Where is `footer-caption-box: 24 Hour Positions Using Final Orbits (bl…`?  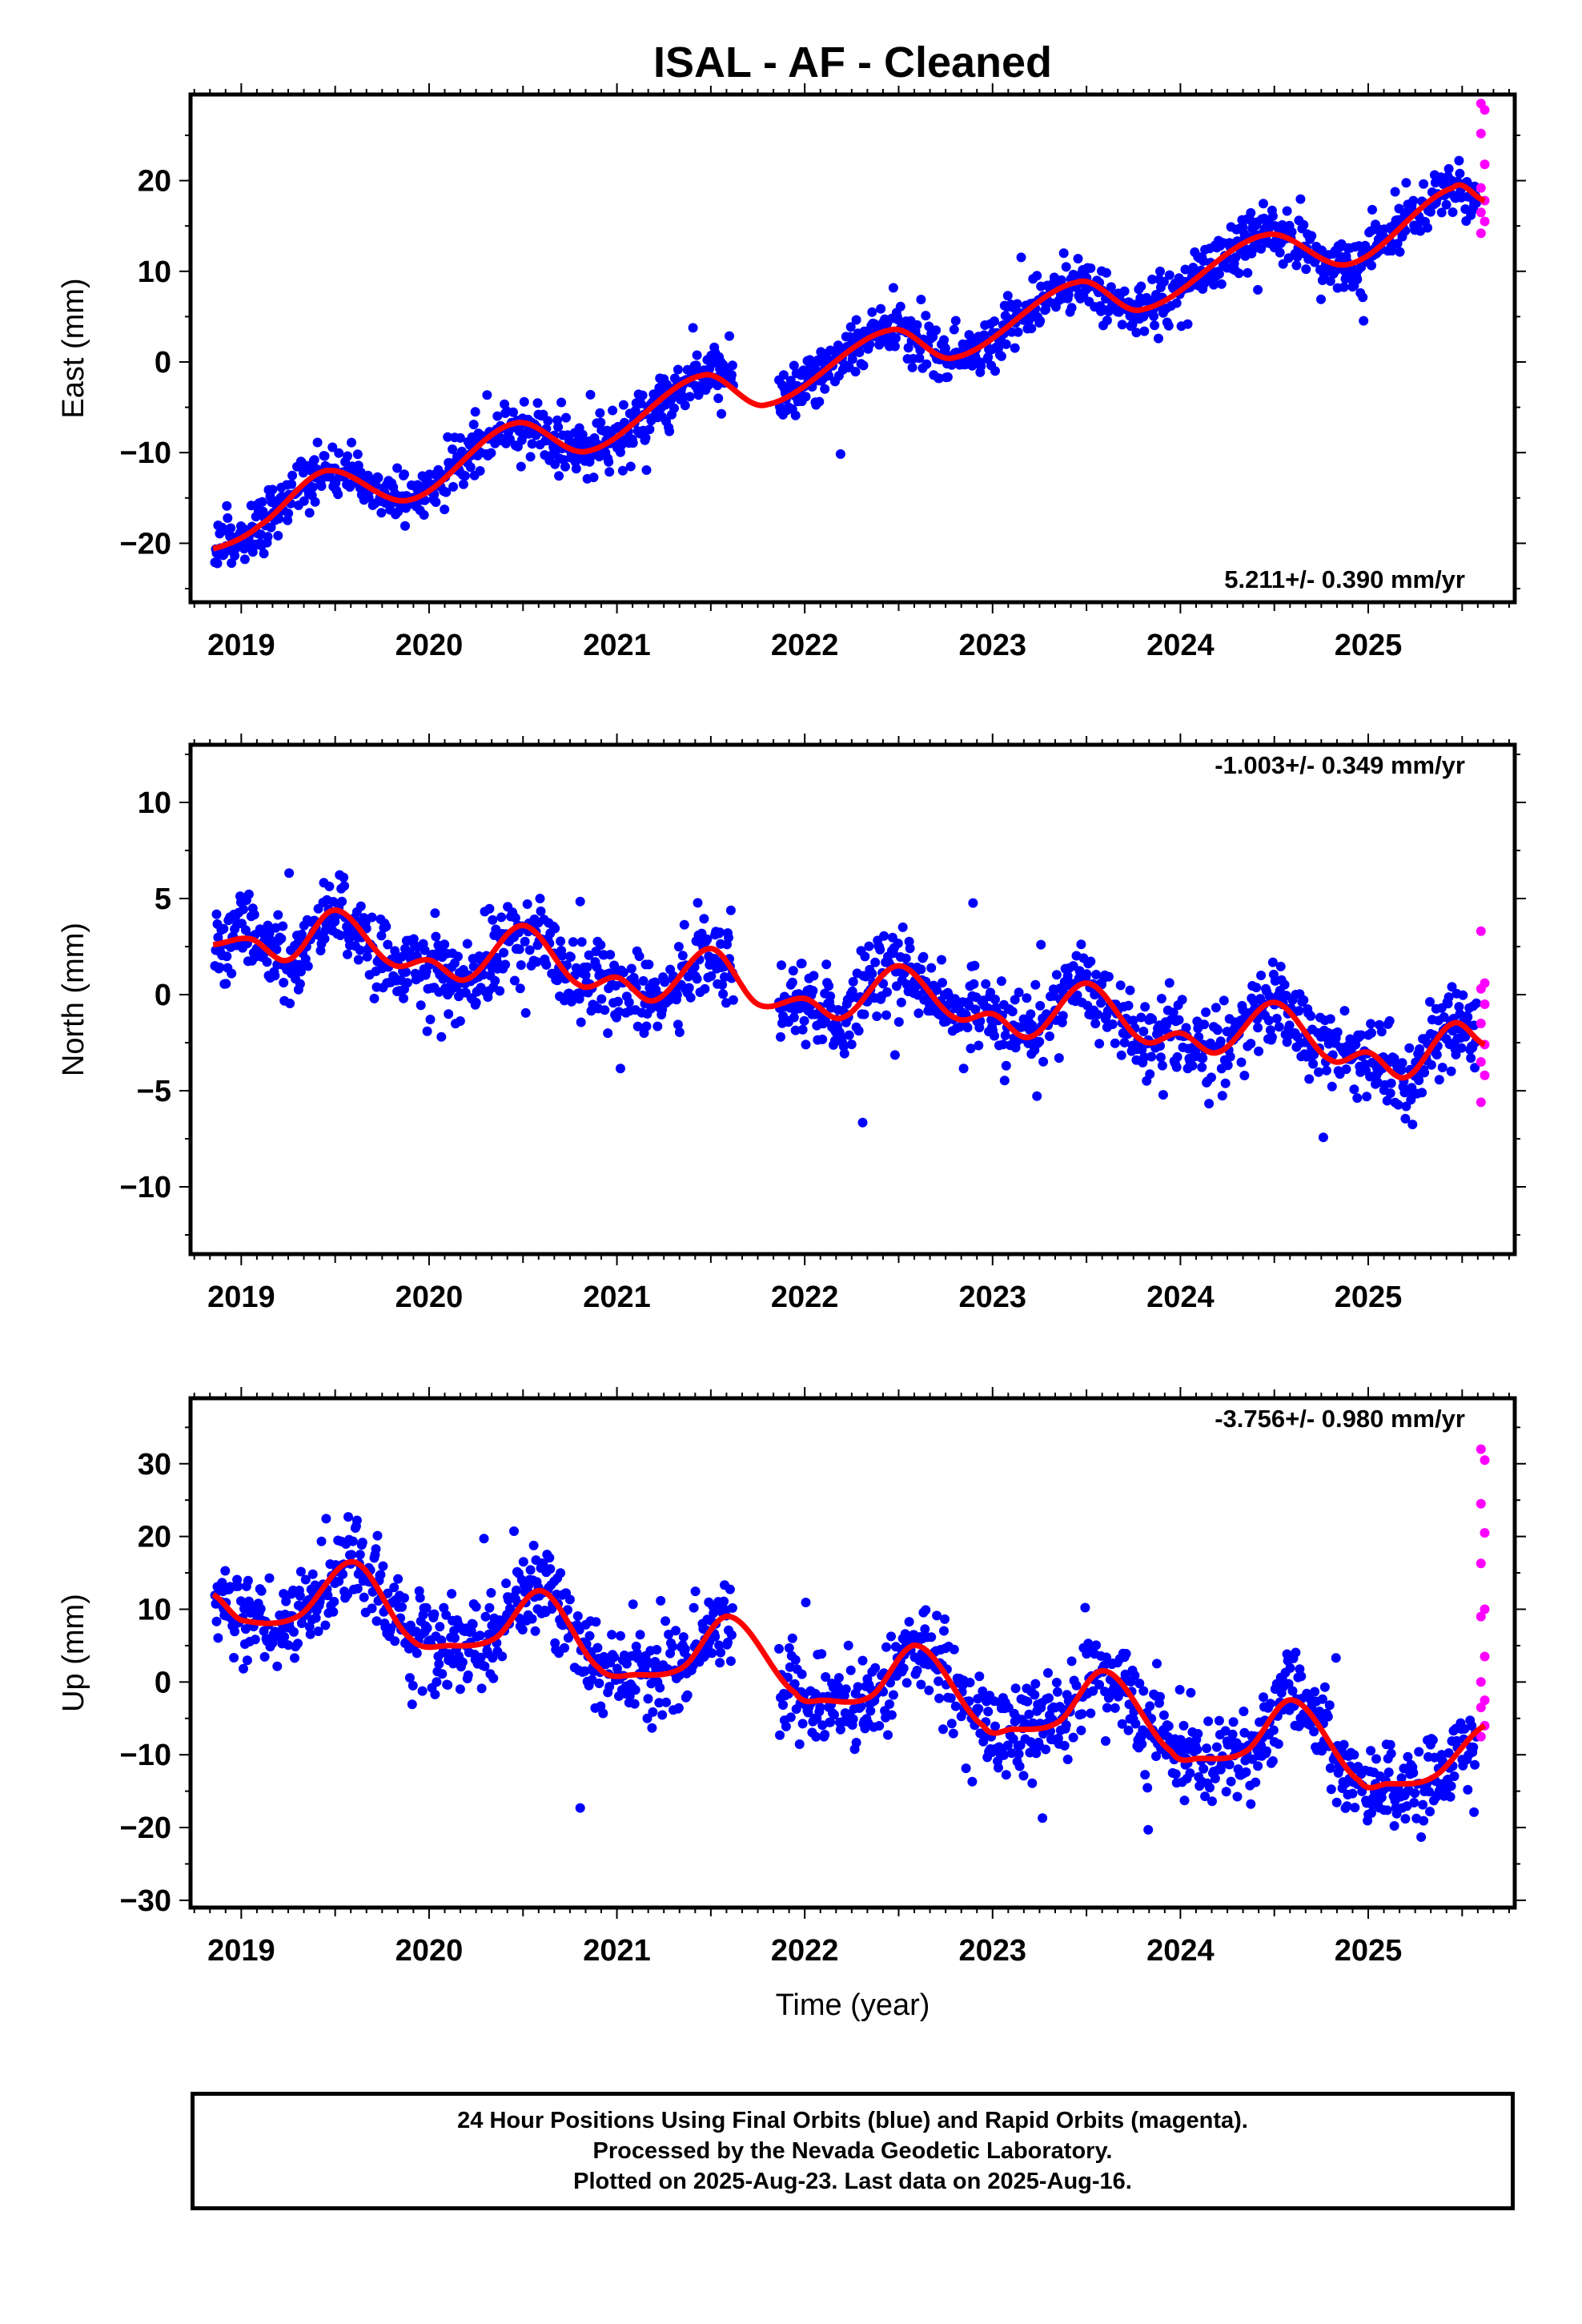
footer-caption-box: 24 Hour Positions Using Final Orbits (bl… is located at coordinates (853, 2151).